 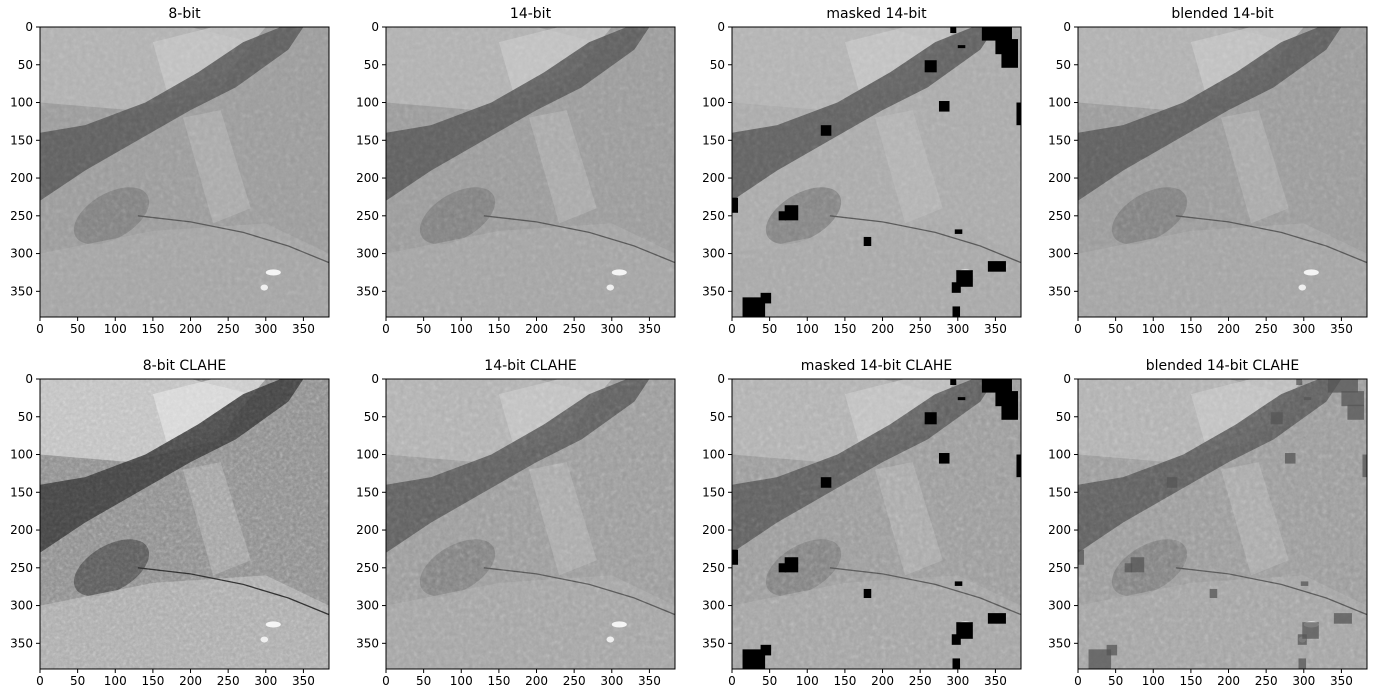 I want to click on subplot-title: masked 14-bit CLAHE, so click(x=877, y=366).